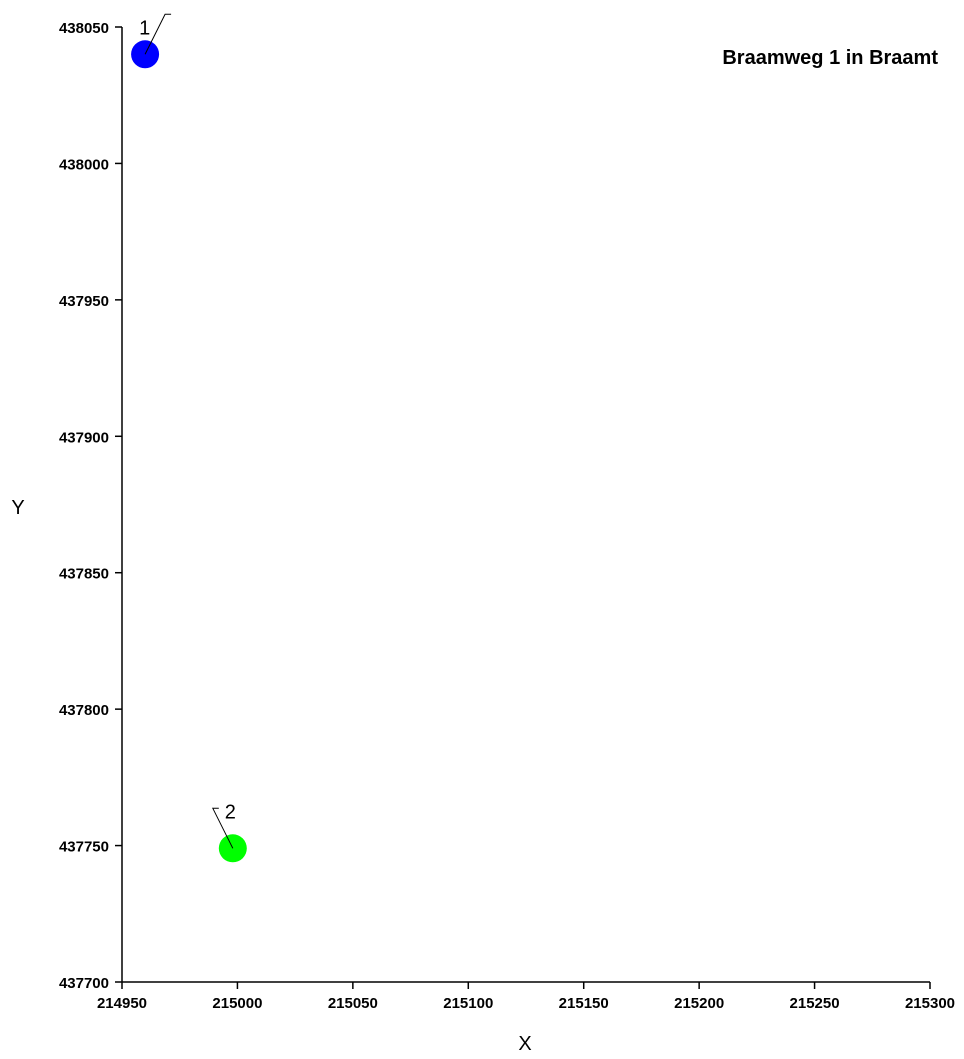 The image size is (964, 1059). What do you see at coordinates (84, 437) in the screenshot?
I see `y-tick-label: 437900` at bounding box center [84, 437].